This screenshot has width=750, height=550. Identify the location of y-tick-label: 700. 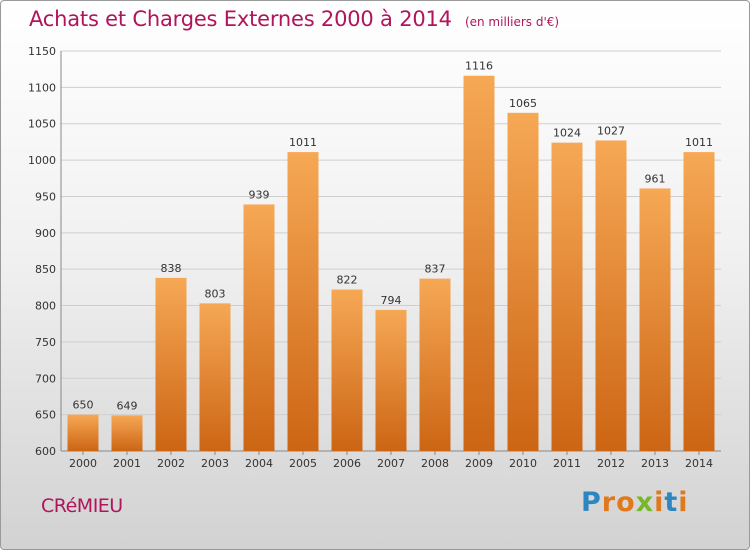
(45, 378).